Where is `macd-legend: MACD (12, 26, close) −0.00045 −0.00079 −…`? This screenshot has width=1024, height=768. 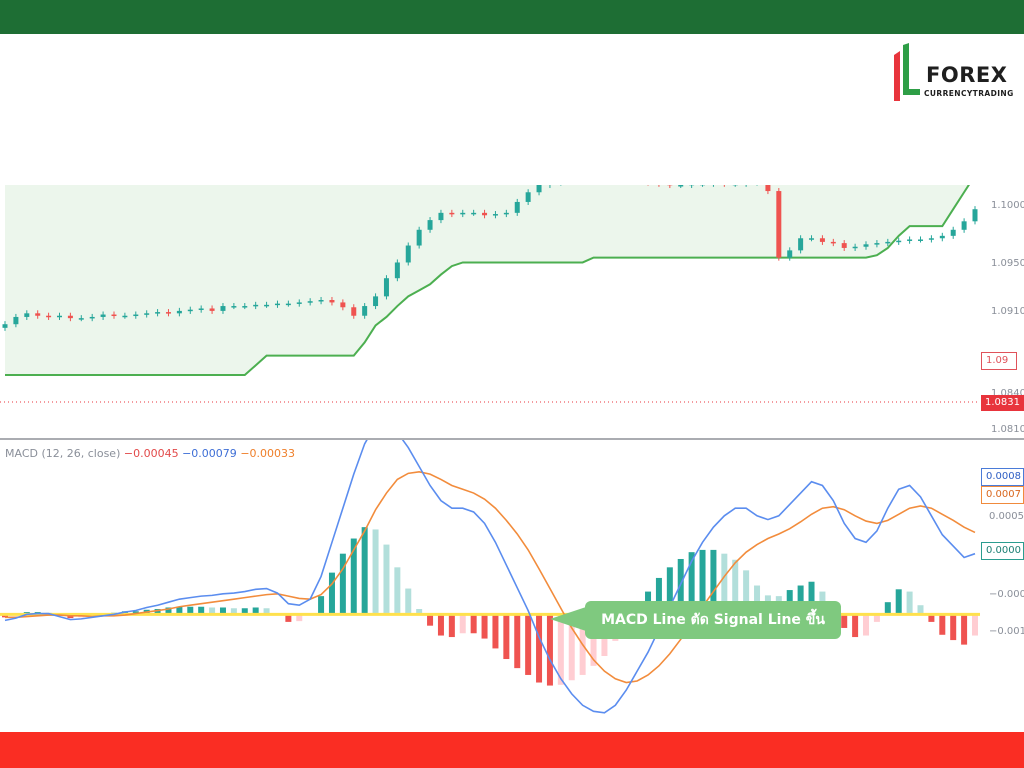 macd-legend: MACD (12, 26, close) −0.00045 −0.00079 −… is located at coordinates (150, 453).